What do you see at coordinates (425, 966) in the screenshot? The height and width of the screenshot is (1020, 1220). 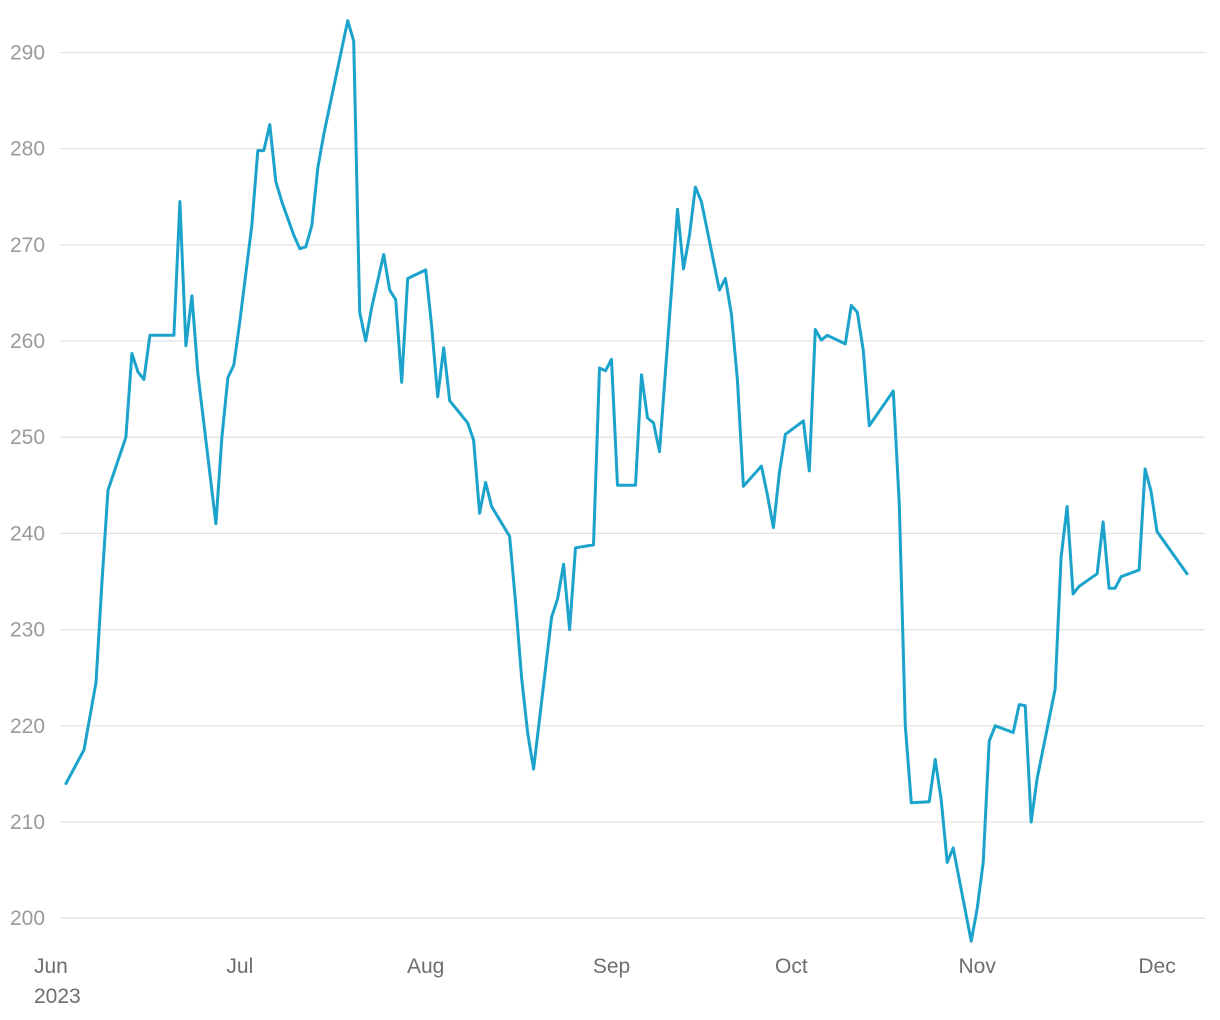 I see `x-tick-label-aug: Aug` at bounding box center [425, 966].